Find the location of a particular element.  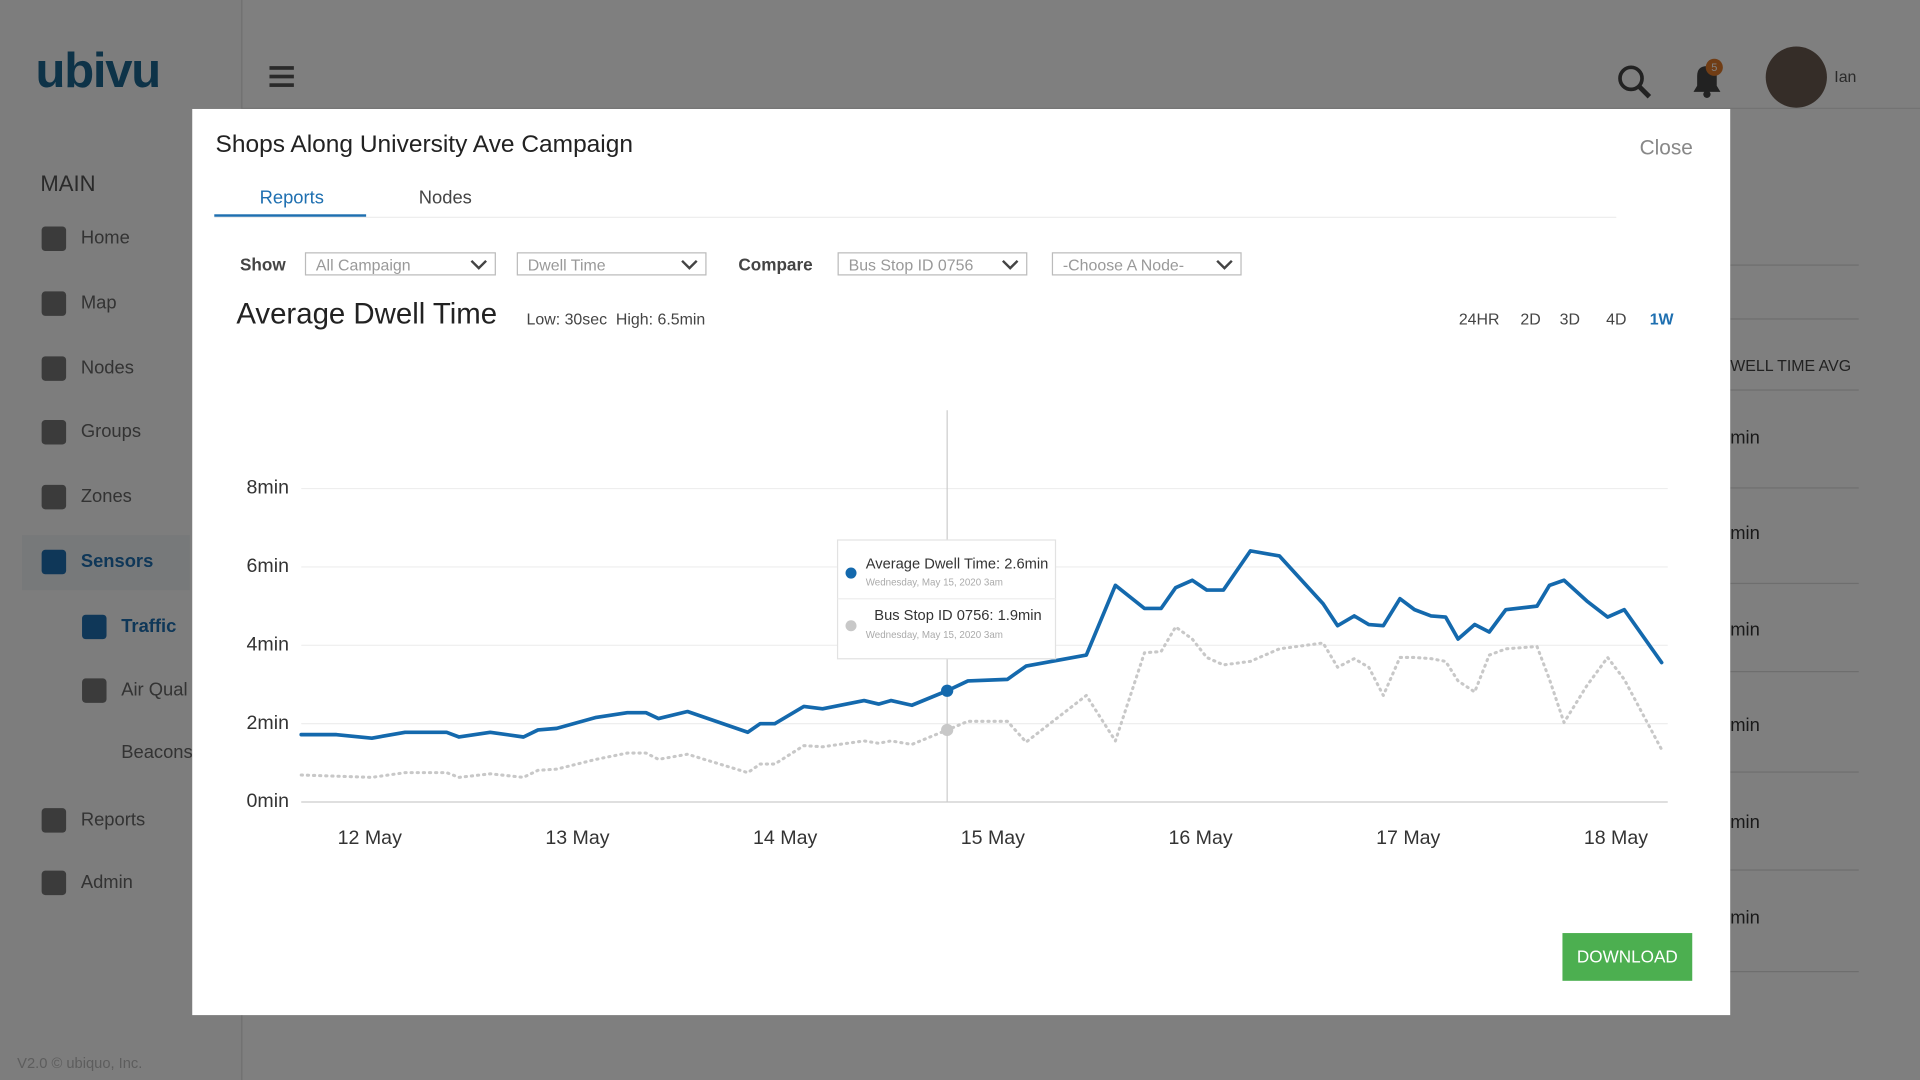

y-tick-label: 8min is located at coordinates (268, 488).